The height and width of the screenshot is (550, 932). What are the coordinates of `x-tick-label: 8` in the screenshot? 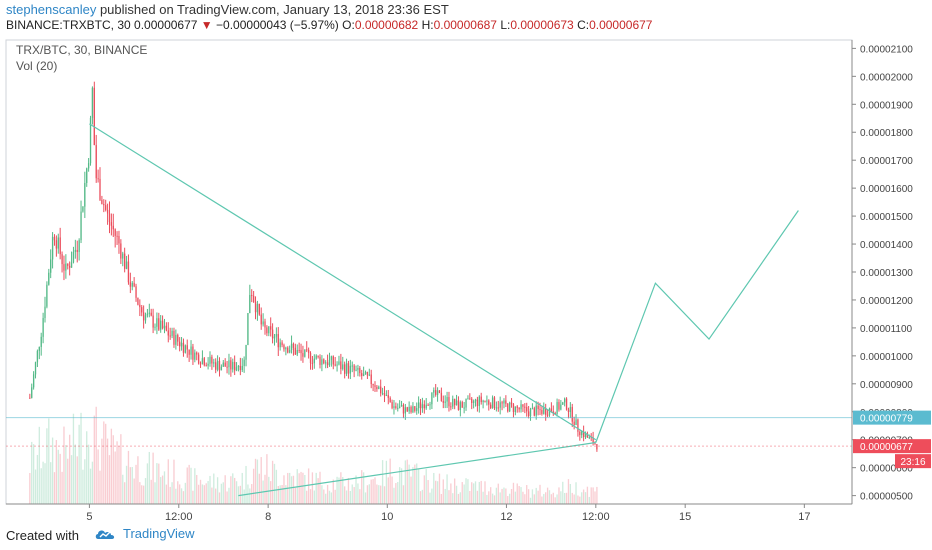 It's located at (268, 515).